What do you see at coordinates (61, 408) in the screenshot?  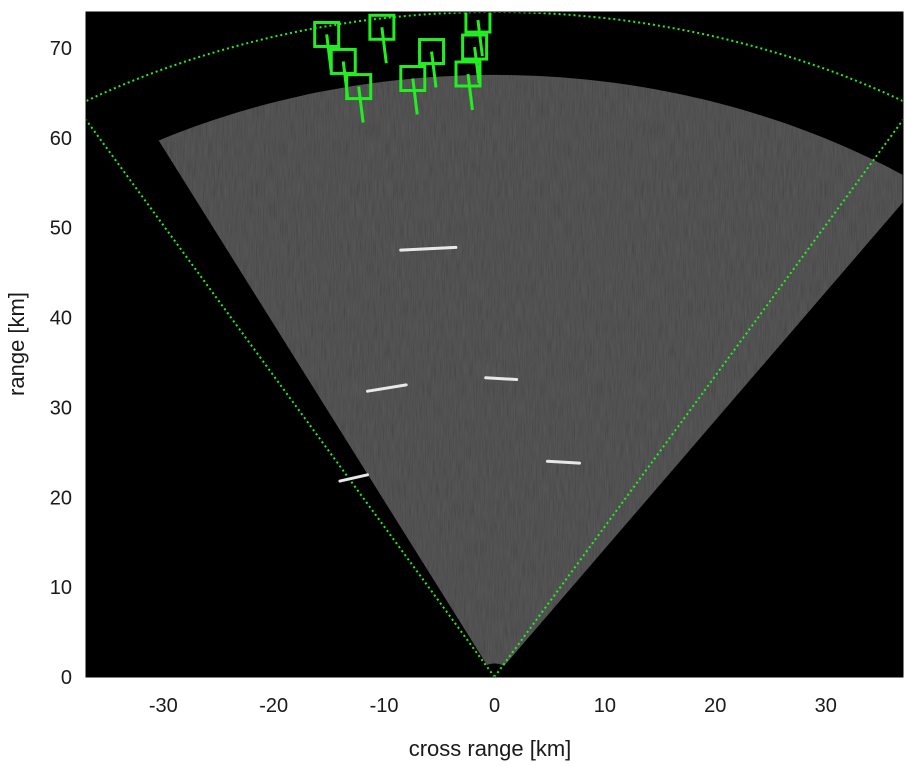 I see `y-tick-label: 30` at bounding box center [61, 408].